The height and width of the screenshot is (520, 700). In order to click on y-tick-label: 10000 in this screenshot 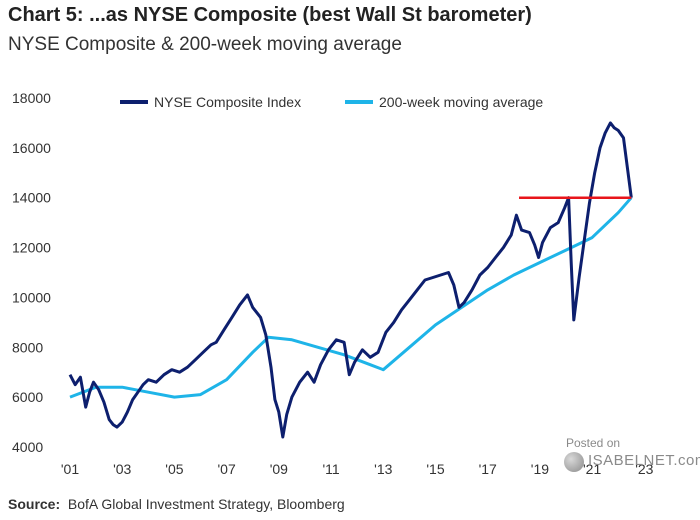, I will do `click(31, 297)`.